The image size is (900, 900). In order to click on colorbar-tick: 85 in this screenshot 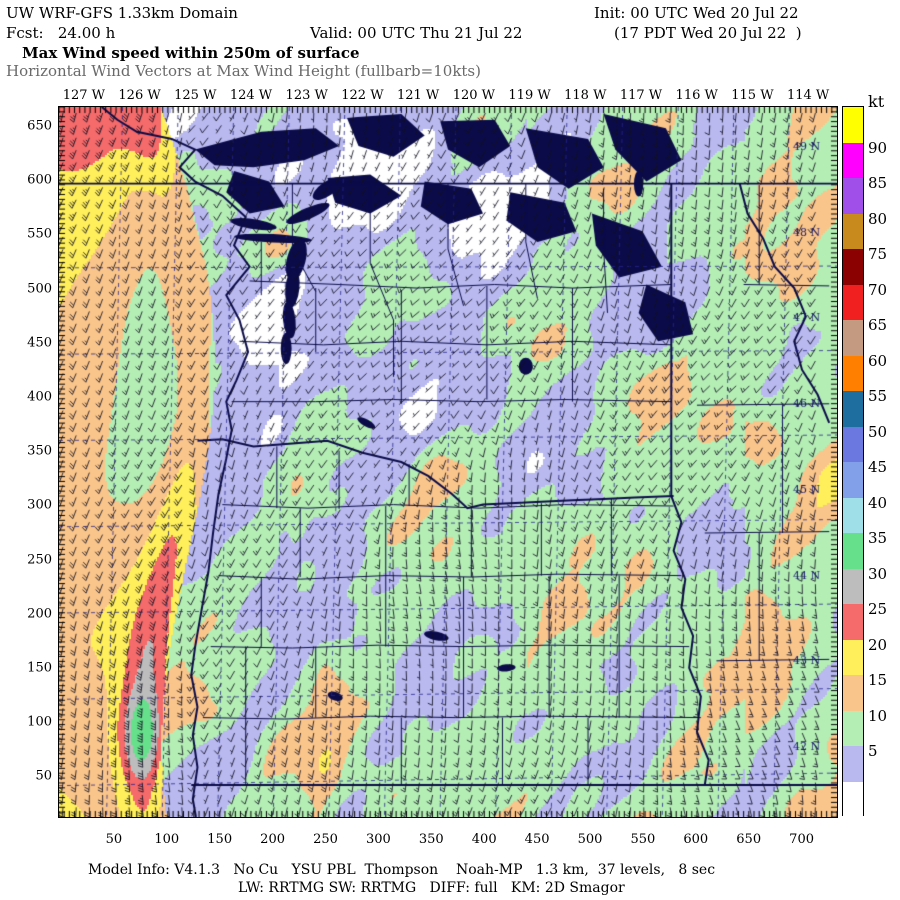, I will do `click(878, 183)`.